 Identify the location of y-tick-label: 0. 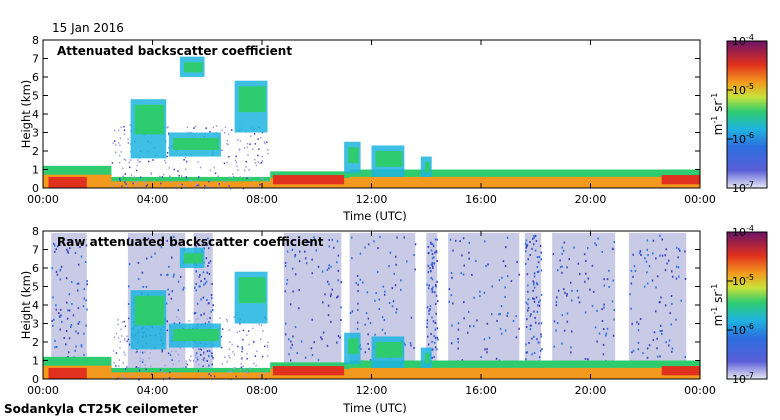
(35, 188).